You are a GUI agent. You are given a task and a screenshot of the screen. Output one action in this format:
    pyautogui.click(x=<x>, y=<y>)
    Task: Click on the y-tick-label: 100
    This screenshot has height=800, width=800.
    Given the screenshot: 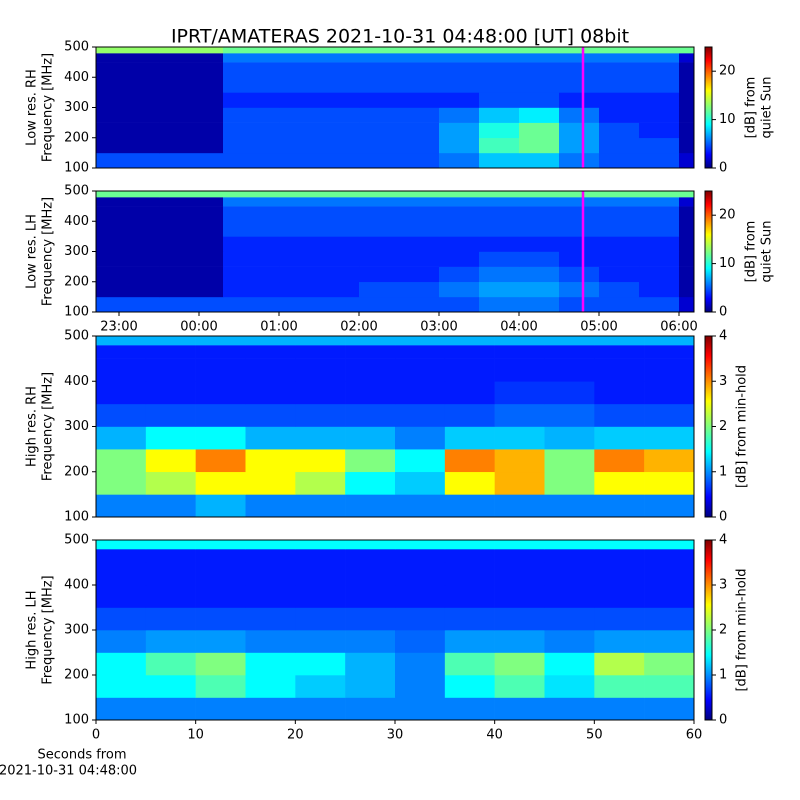 What is the action you would take?
    pyautogui.click(x=76, y=312)
    